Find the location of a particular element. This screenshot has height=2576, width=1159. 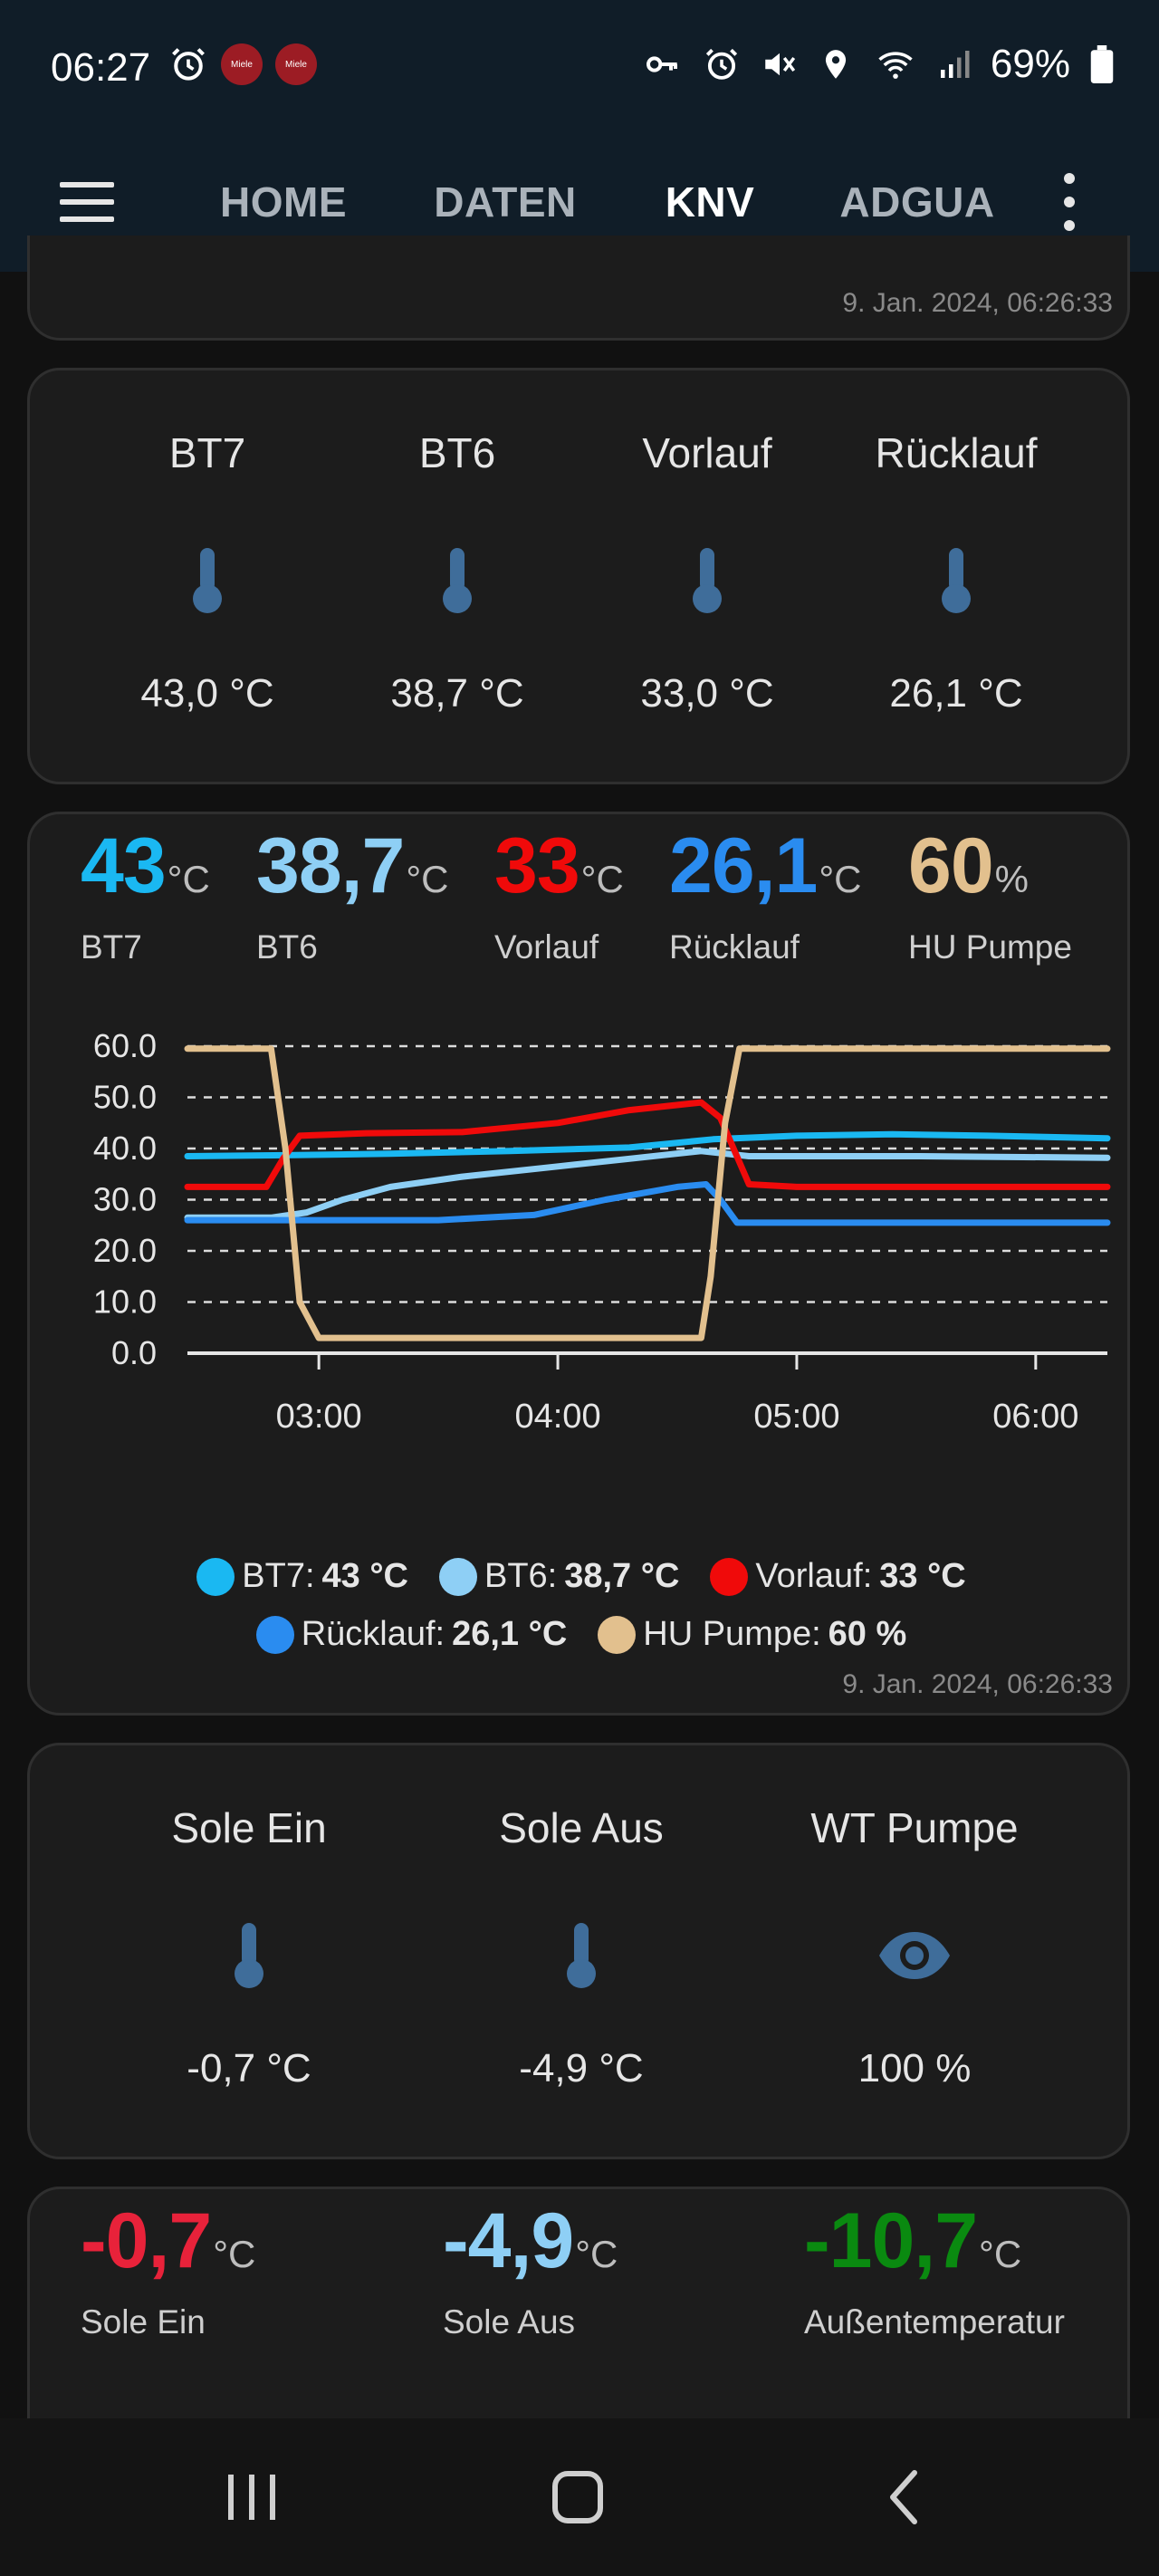

legend-value: 60 % is located at coordinates (868, 1634).